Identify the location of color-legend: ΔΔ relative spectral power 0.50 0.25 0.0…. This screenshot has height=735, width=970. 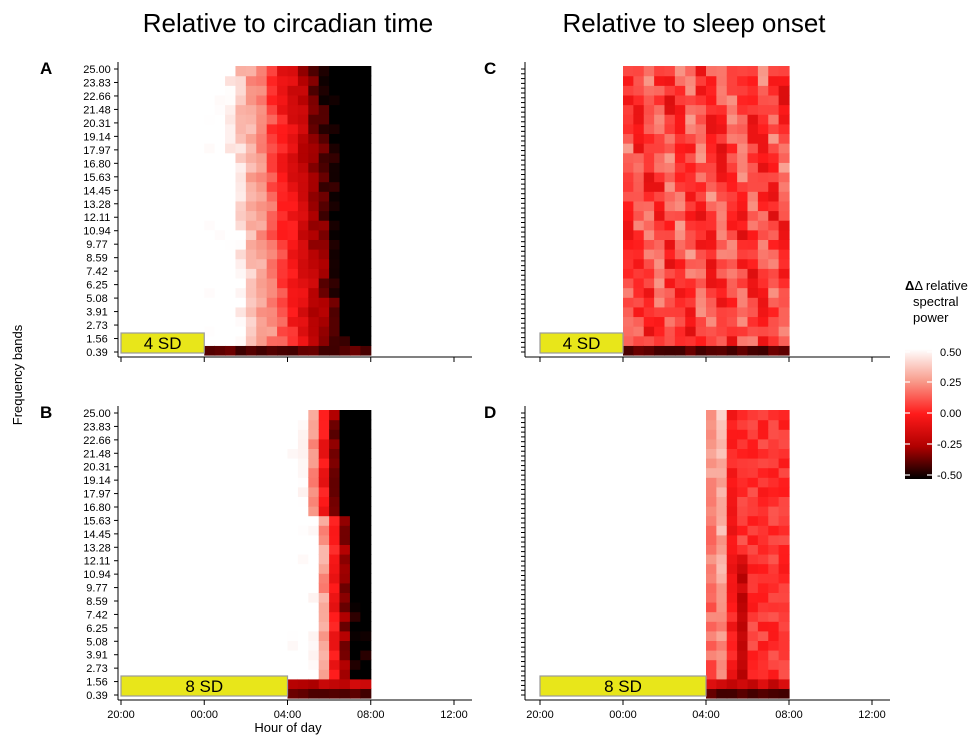
(936, 380).